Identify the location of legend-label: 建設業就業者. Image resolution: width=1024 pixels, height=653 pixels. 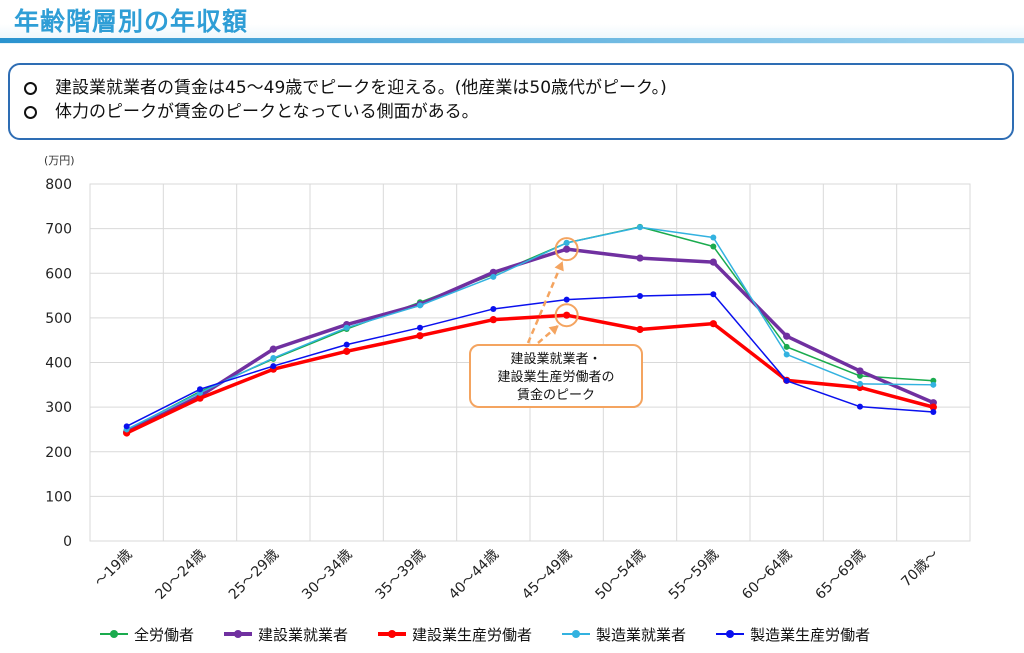
(303, 634).